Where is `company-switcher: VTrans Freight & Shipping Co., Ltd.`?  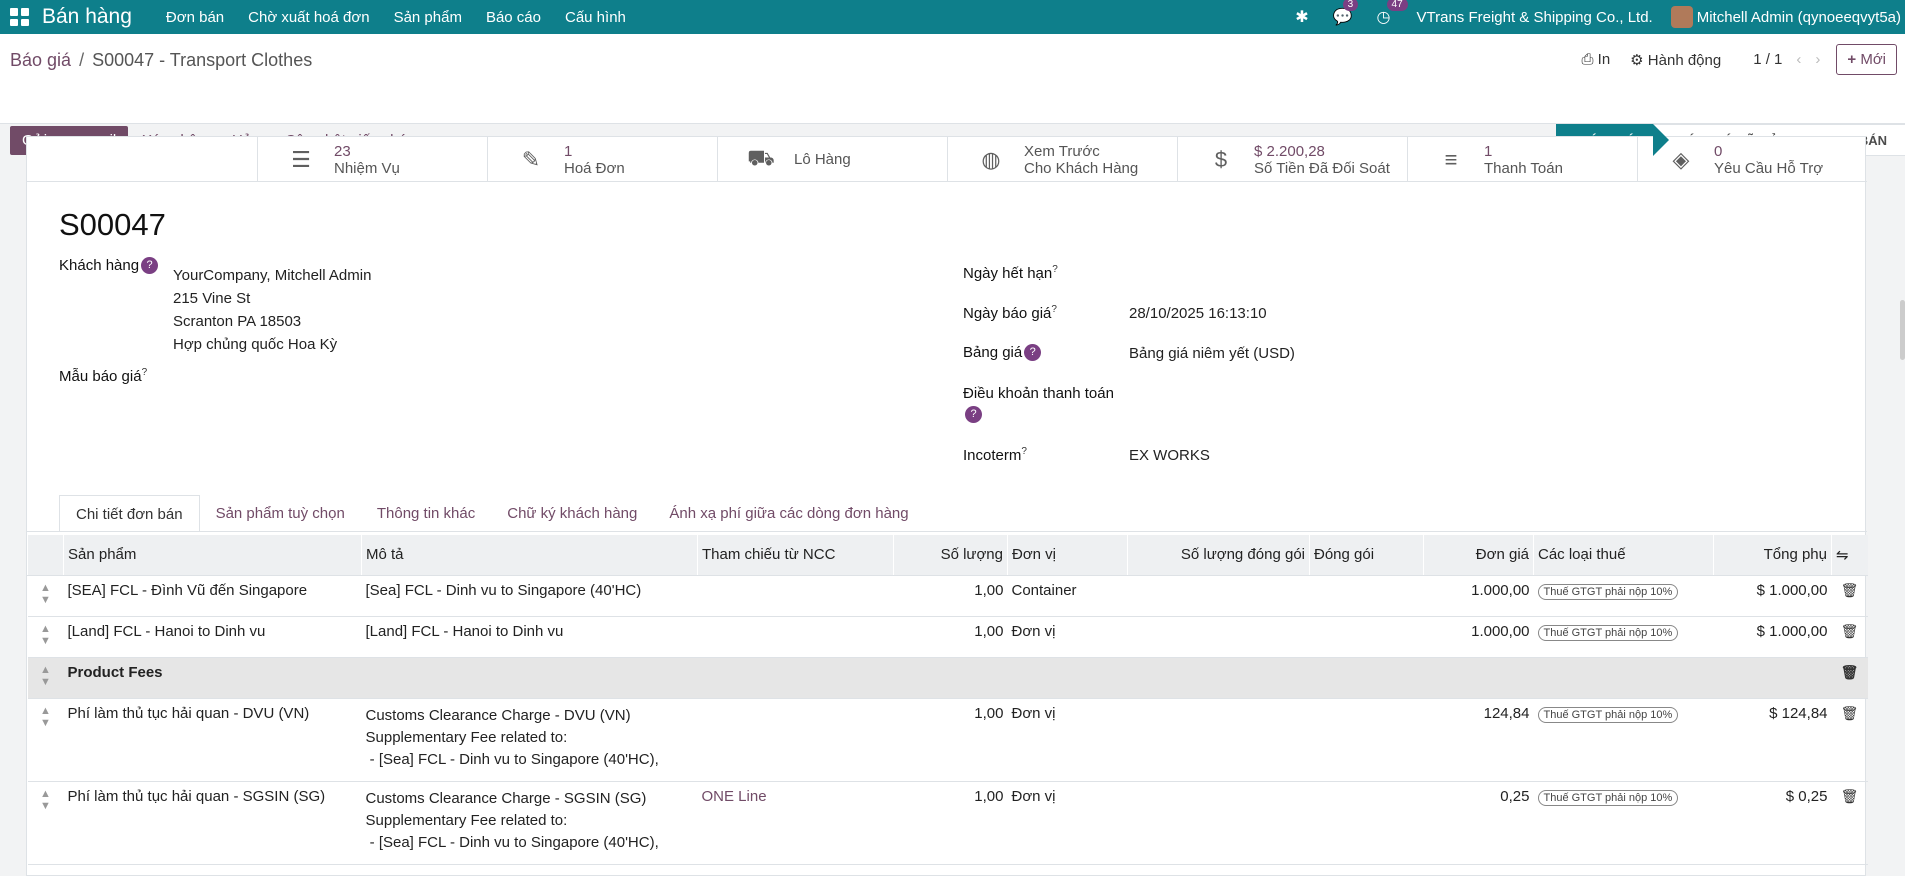 company-switcher: VTrans Freight & Shipping Co., Ltd. is located at coordinates (1534, 17).